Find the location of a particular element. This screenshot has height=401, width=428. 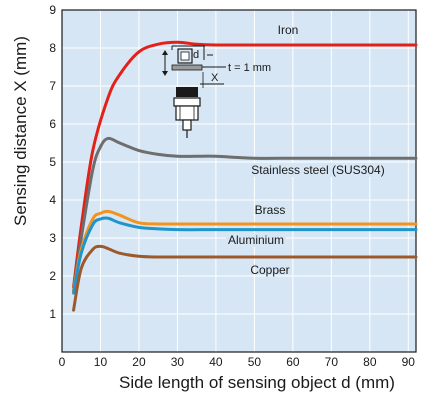

series-label-aluminium: Aluminium is located at coordinates (256, 240).